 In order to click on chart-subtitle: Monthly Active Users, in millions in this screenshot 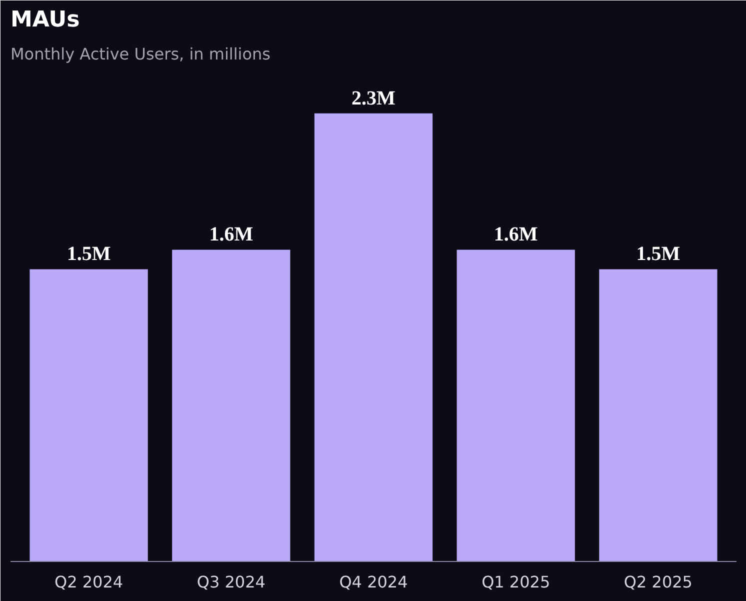, I will do `click(140, 54)`.